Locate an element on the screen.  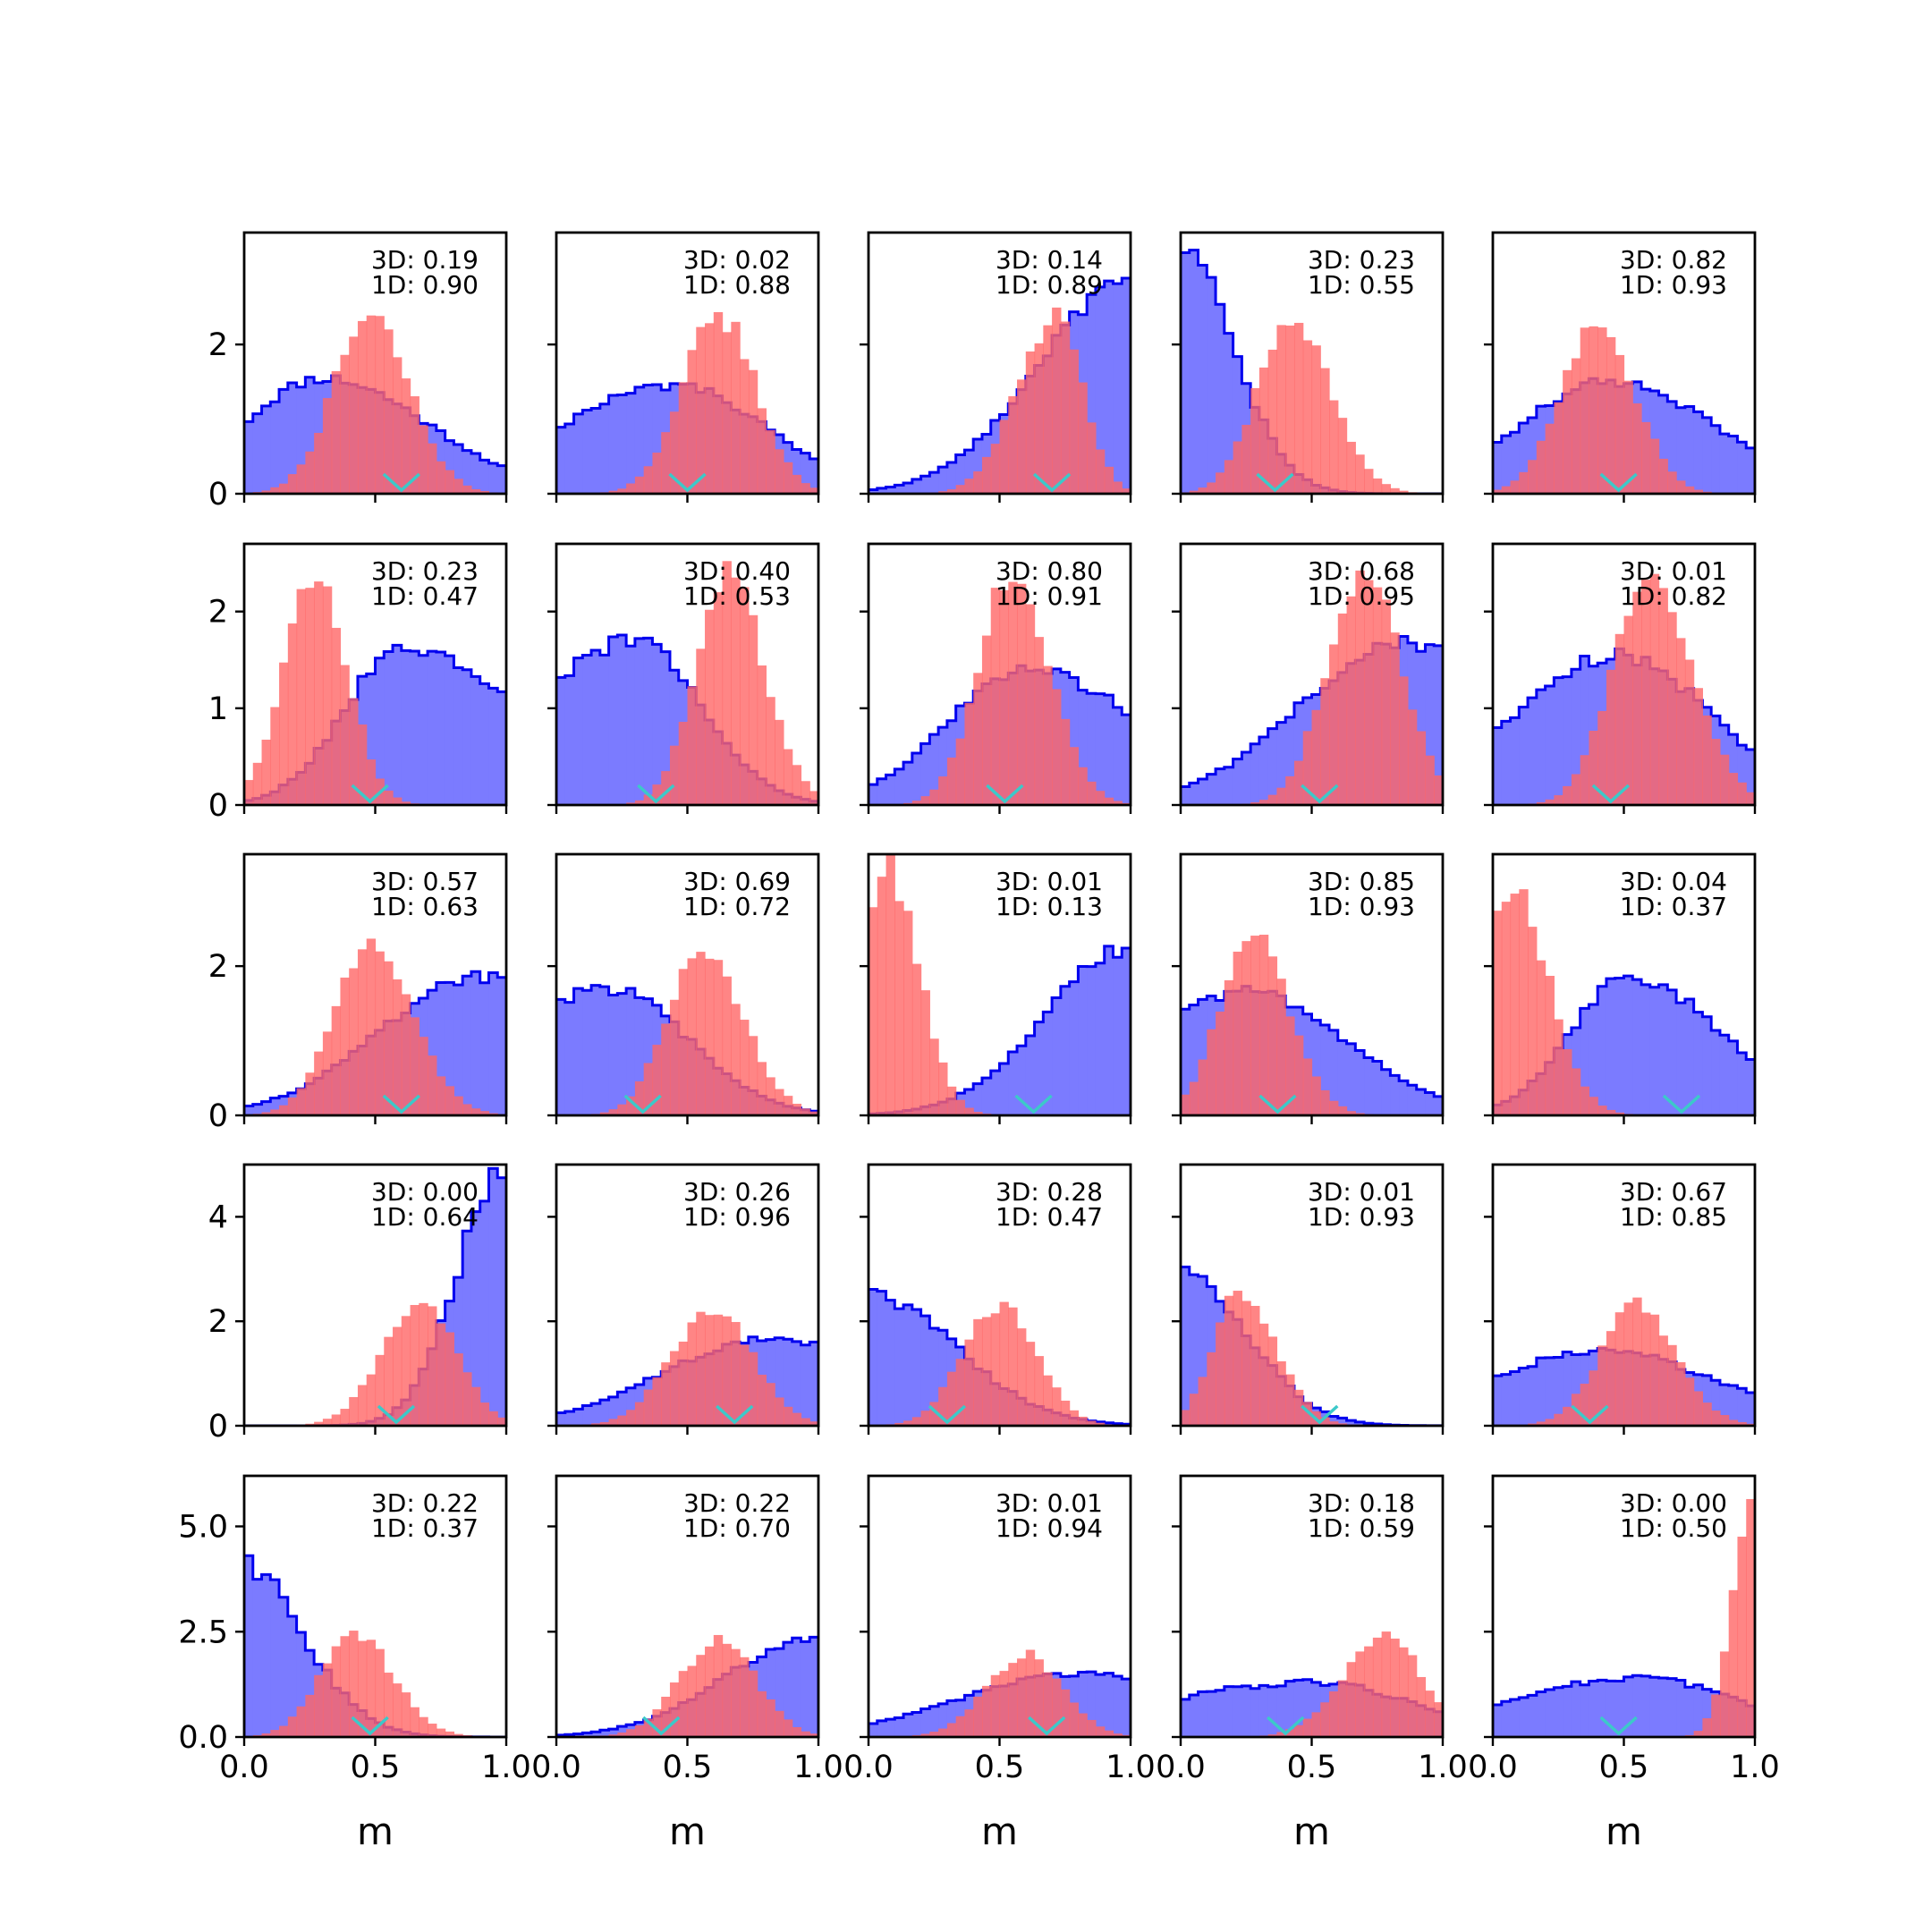
label-3d: 3D: 0.14 is located at coordinates (1049, 260).